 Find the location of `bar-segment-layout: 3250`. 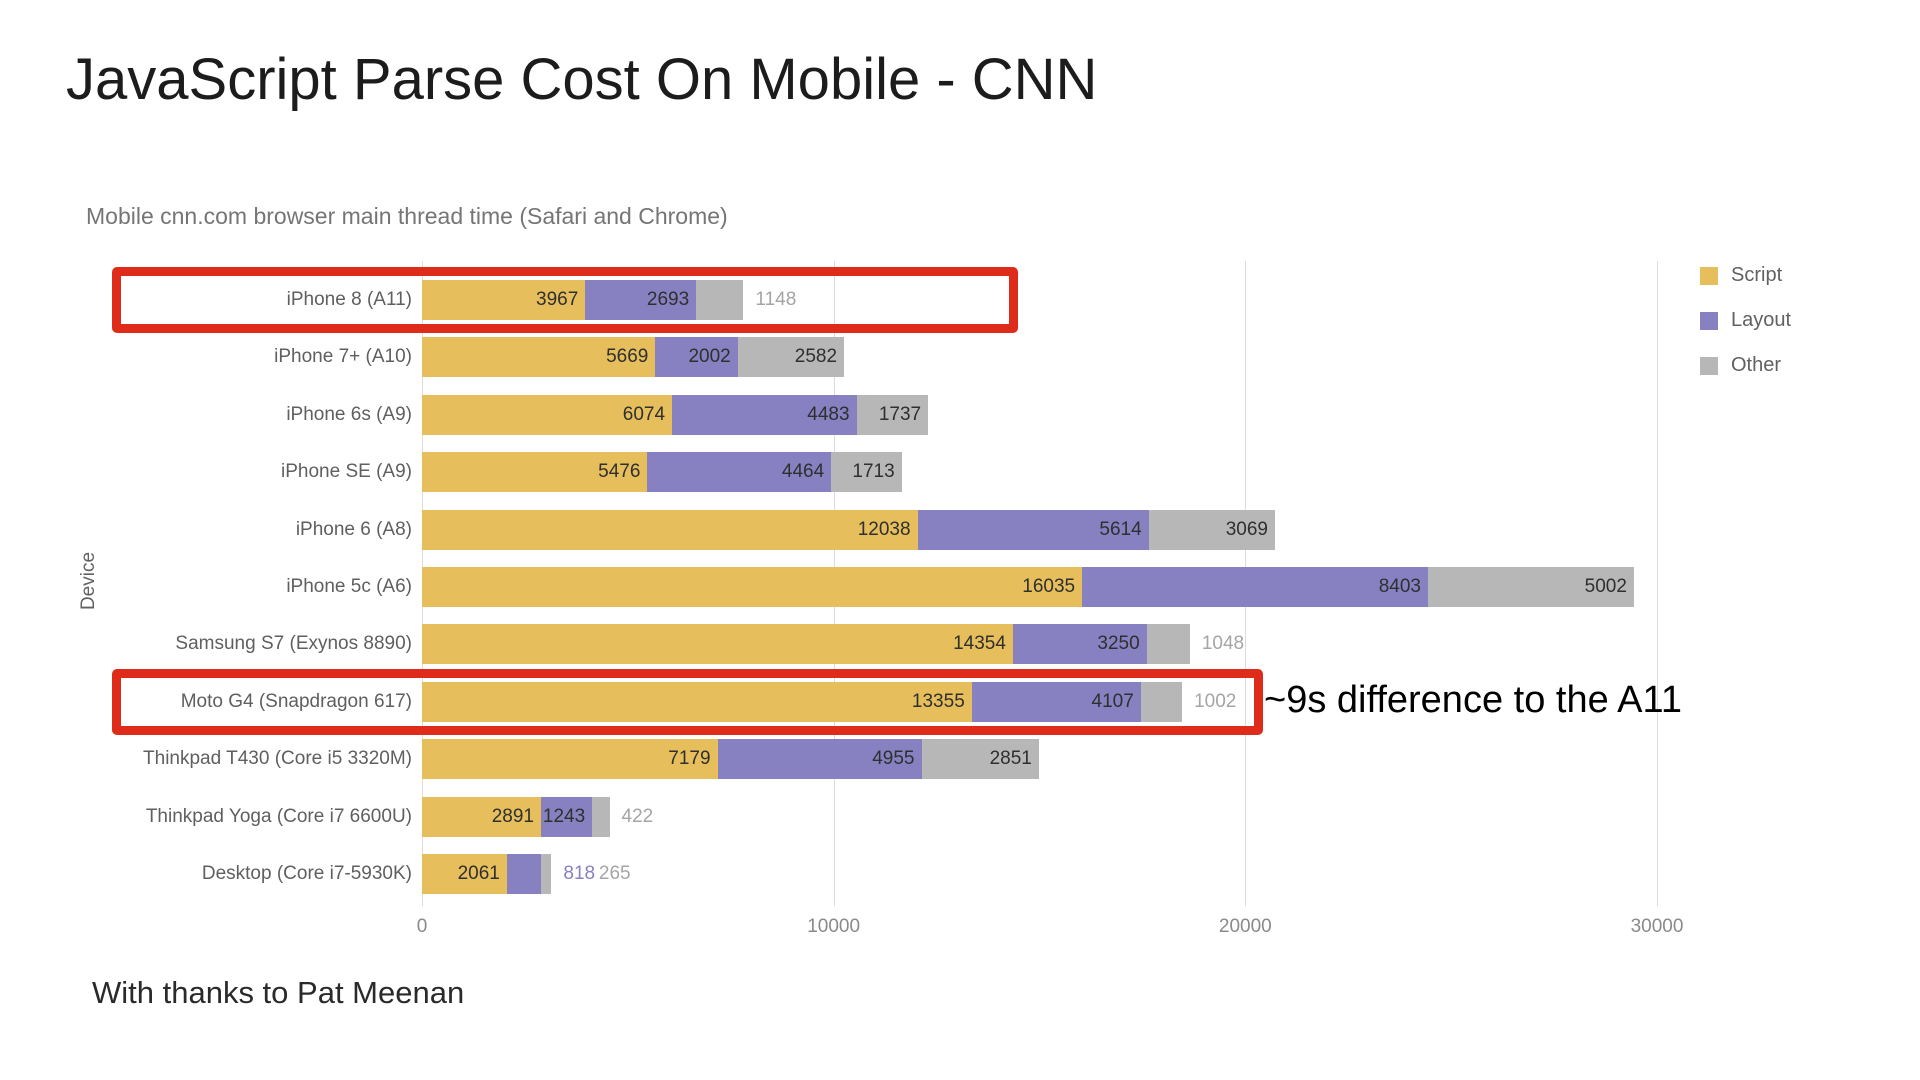

bar-segment-layout: 3250 is located at coordinates (1079, 644).